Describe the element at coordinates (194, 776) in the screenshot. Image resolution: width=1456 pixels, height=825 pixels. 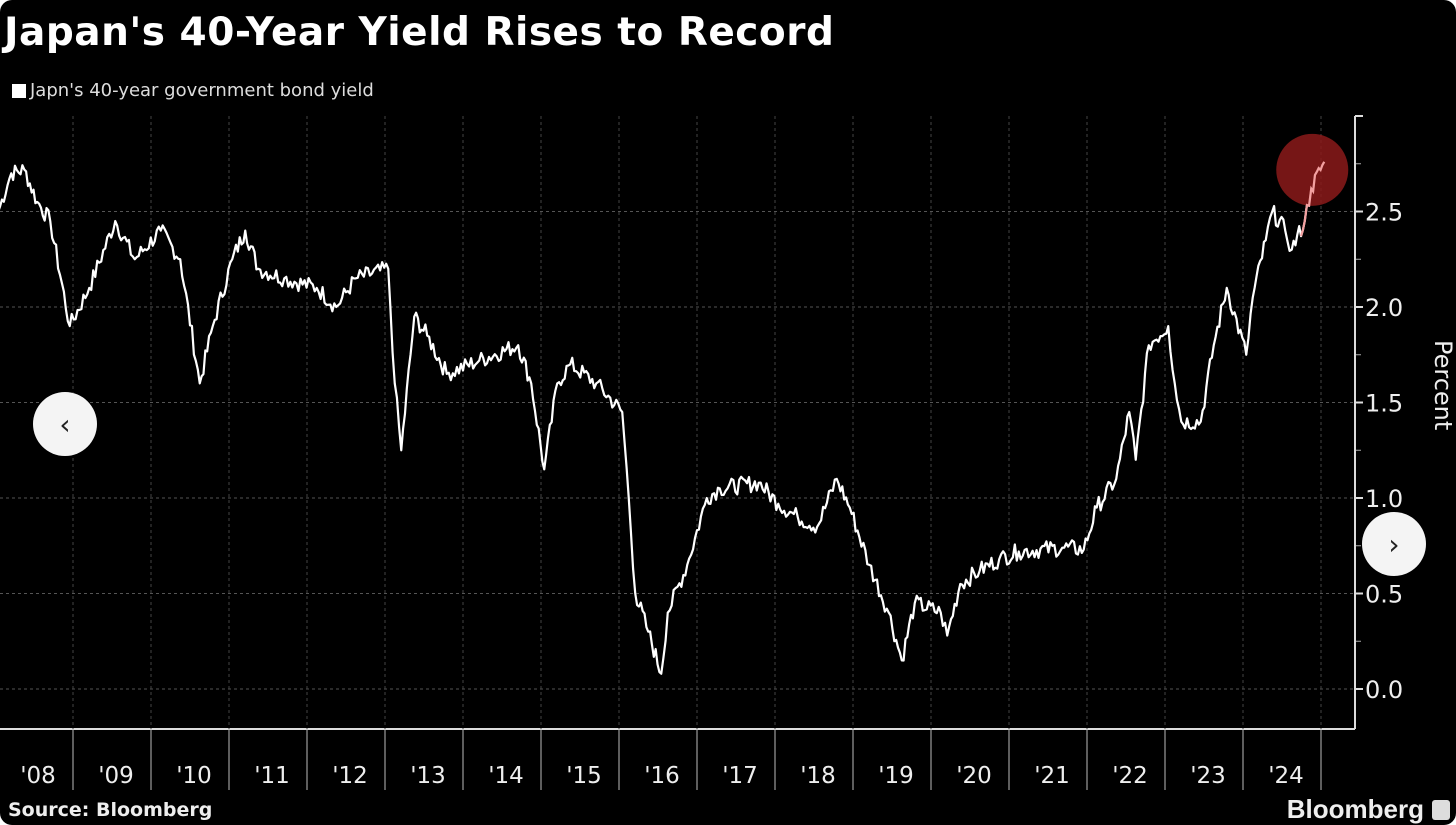
I see `x-tick-label: '10` at that location.